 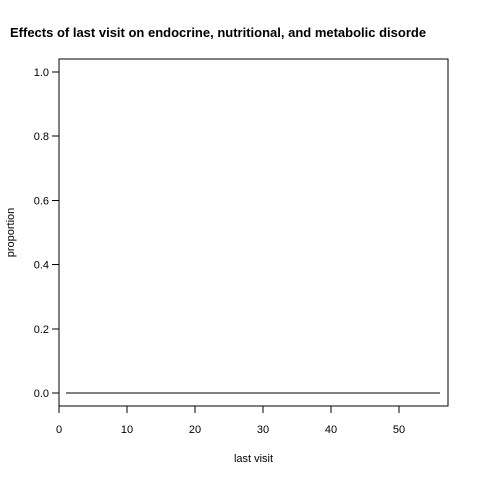 What do you see at coordinates (41, 201) in the screenshot?
I see `y-tick-label: 0.6` at bounding box center [41, 201].